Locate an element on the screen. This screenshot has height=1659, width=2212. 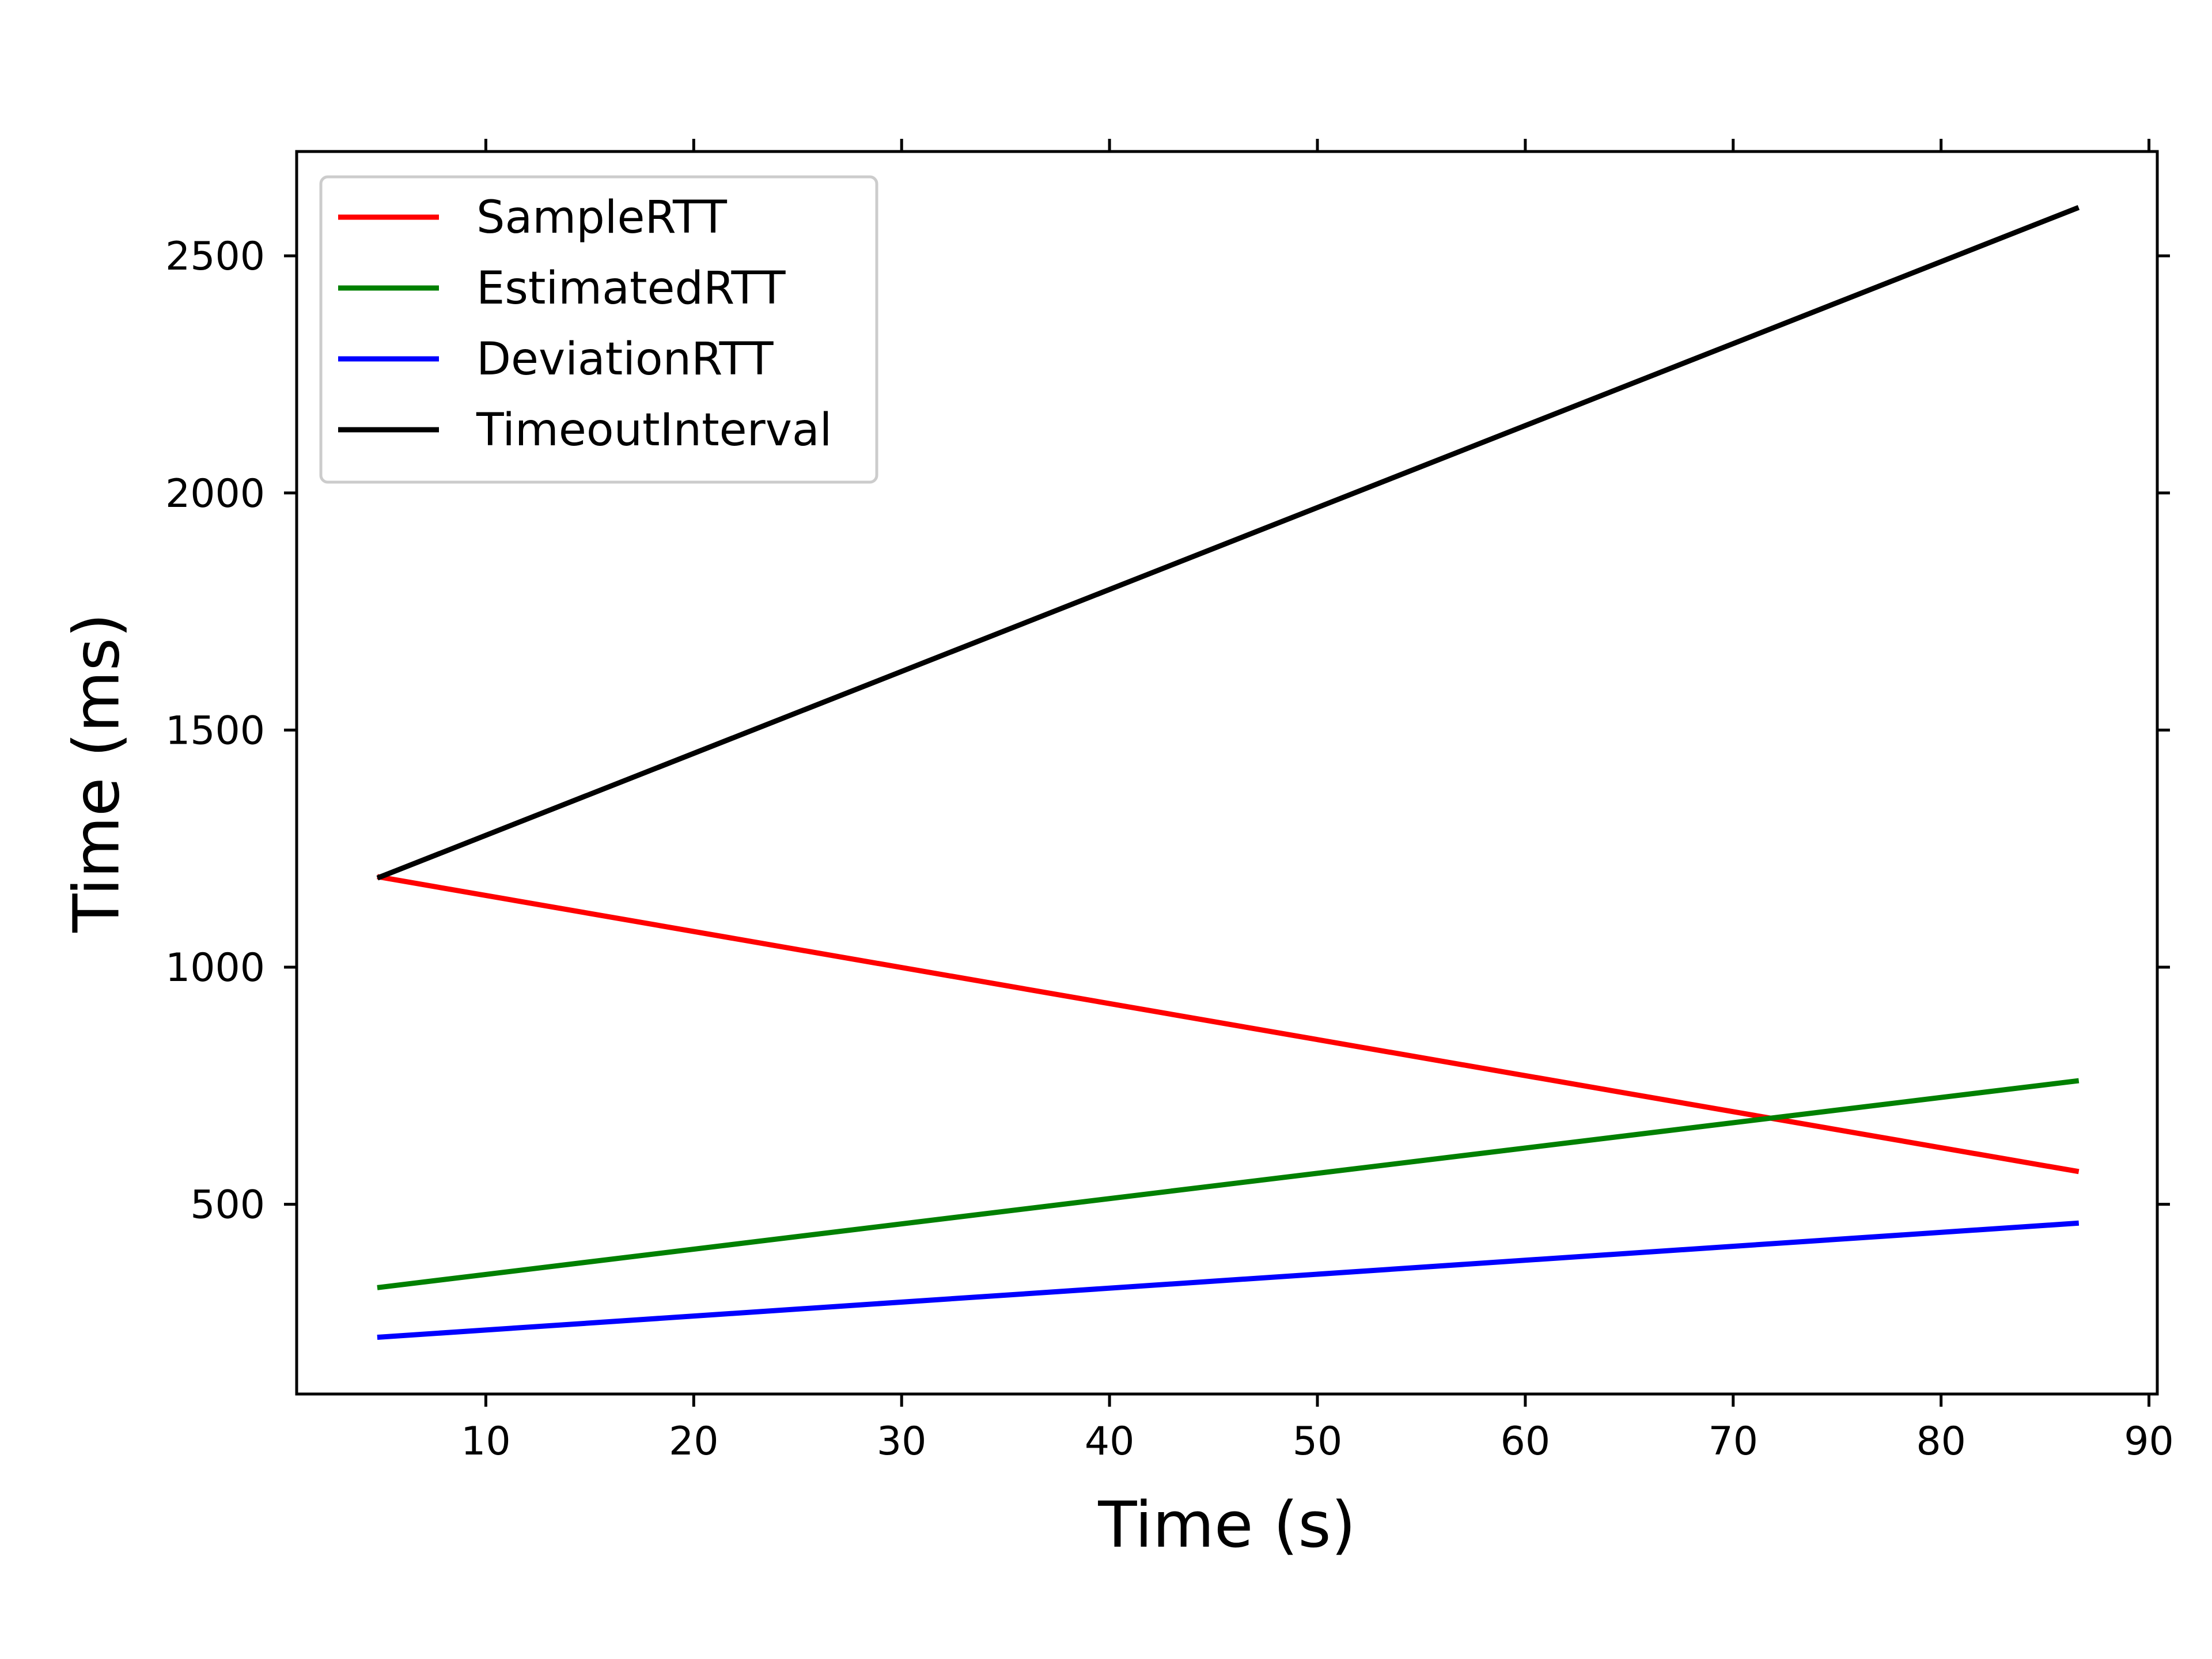
y-axis-label: Time (ms) is located at coordinates (96, 773).